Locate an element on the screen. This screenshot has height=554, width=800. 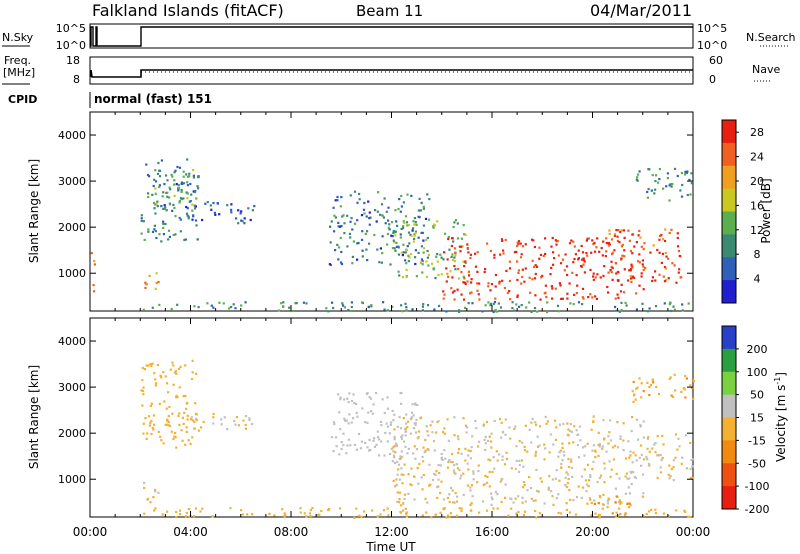
colorbar-frame is located at coordinates (729, 211).